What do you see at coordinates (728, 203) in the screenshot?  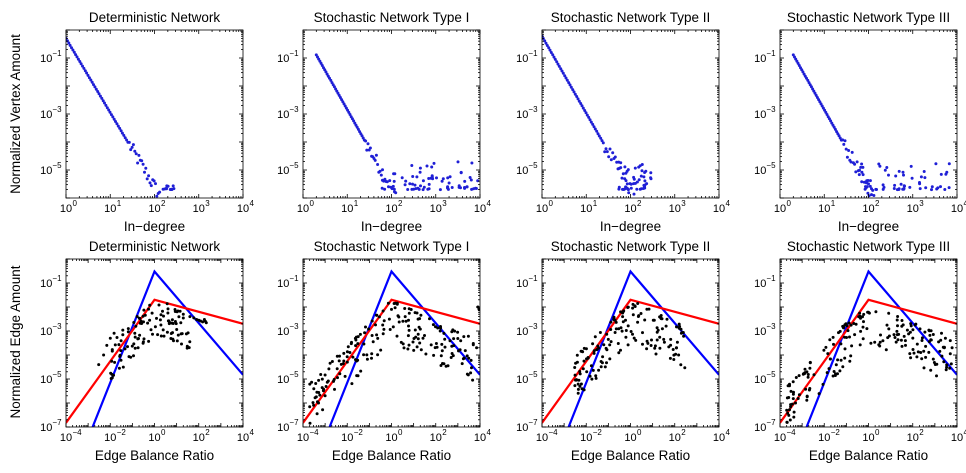 I see `x-tick-label-exponent: 4` at bounding box center [728, 203].